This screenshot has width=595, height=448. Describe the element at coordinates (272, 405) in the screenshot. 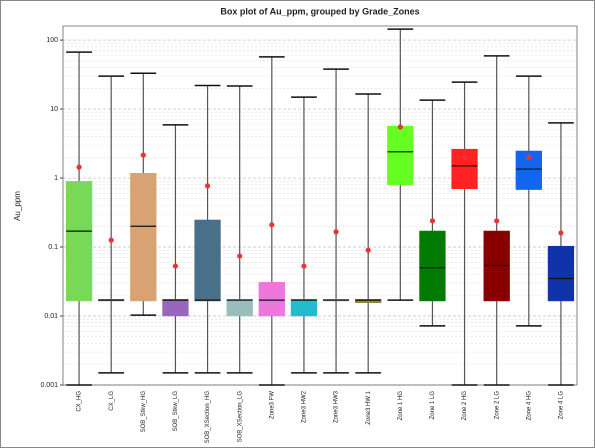

I see `x-tick-label: Zone3 FW` at that location.